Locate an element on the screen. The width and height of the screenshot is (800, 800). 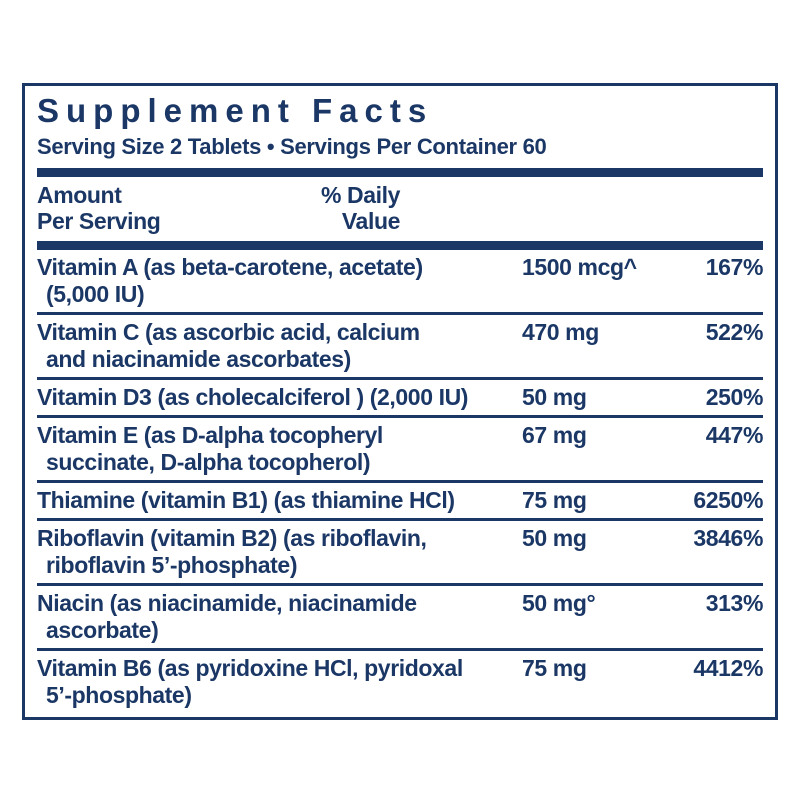
nutrient-percent: 6250% is located at coordinates (728, 500).